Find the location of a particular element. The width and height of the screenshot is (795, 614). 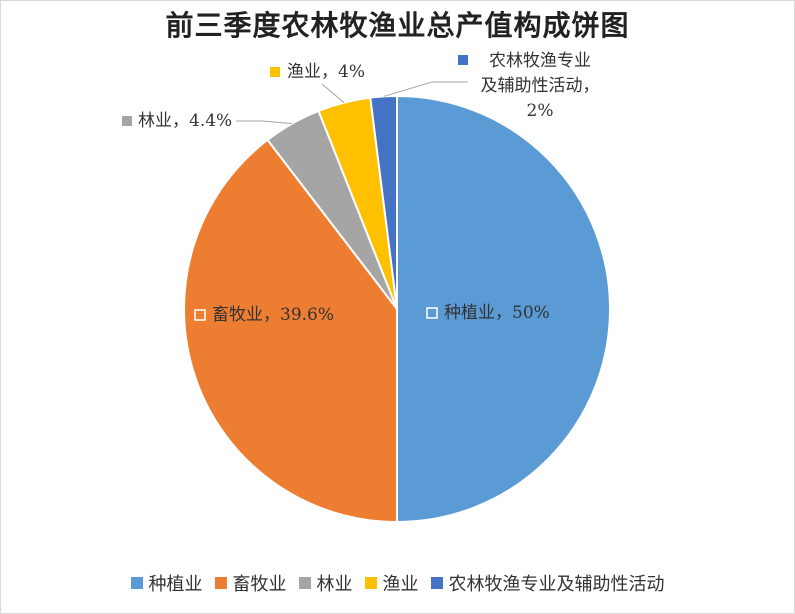

data-label-zhongzhi: 种植业，50% is located at coordinates (497, 313).